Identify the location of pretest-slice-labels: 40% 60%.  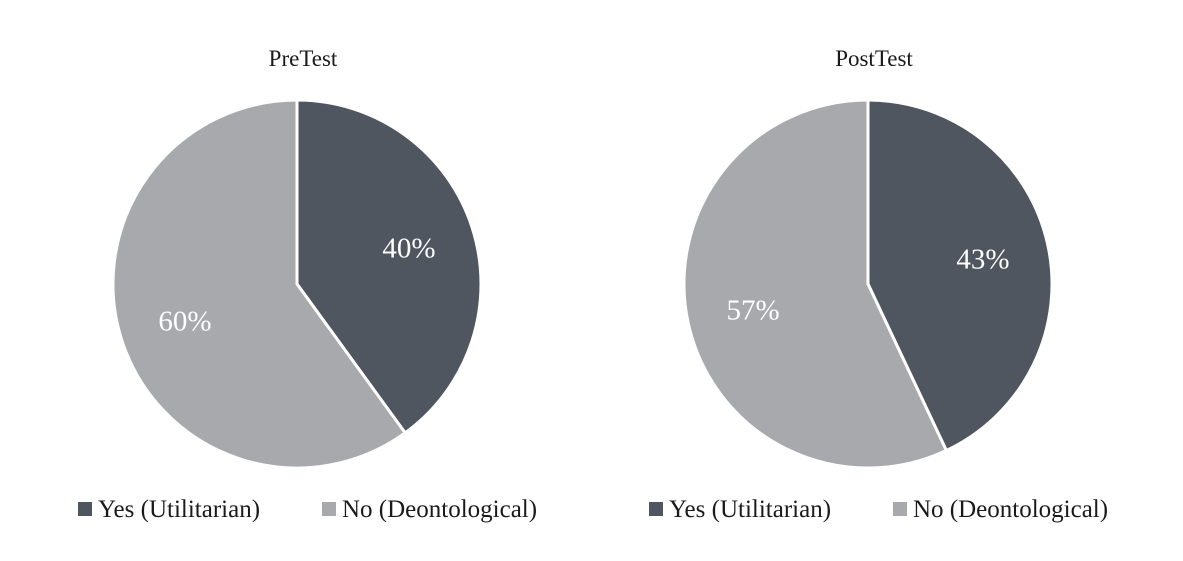
(296, 285).